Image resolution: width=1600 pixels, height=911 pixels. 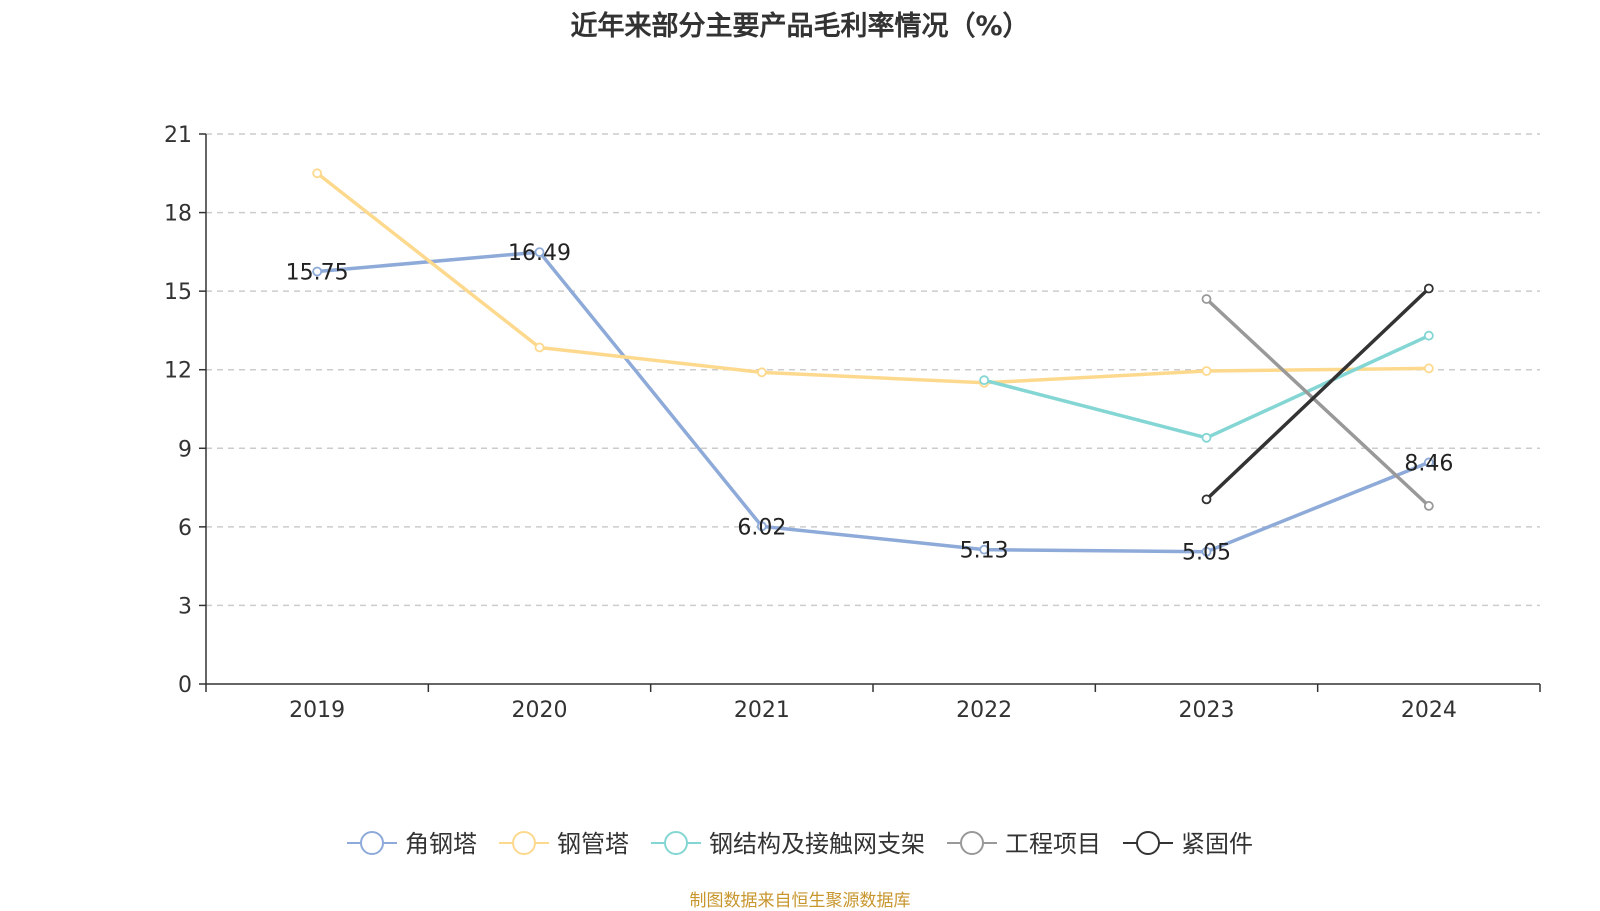 What do you see at coordinates (1429, 710) in the screenshot?
I see `x-tick-label: 2024` at bounding box center [1429, 710].